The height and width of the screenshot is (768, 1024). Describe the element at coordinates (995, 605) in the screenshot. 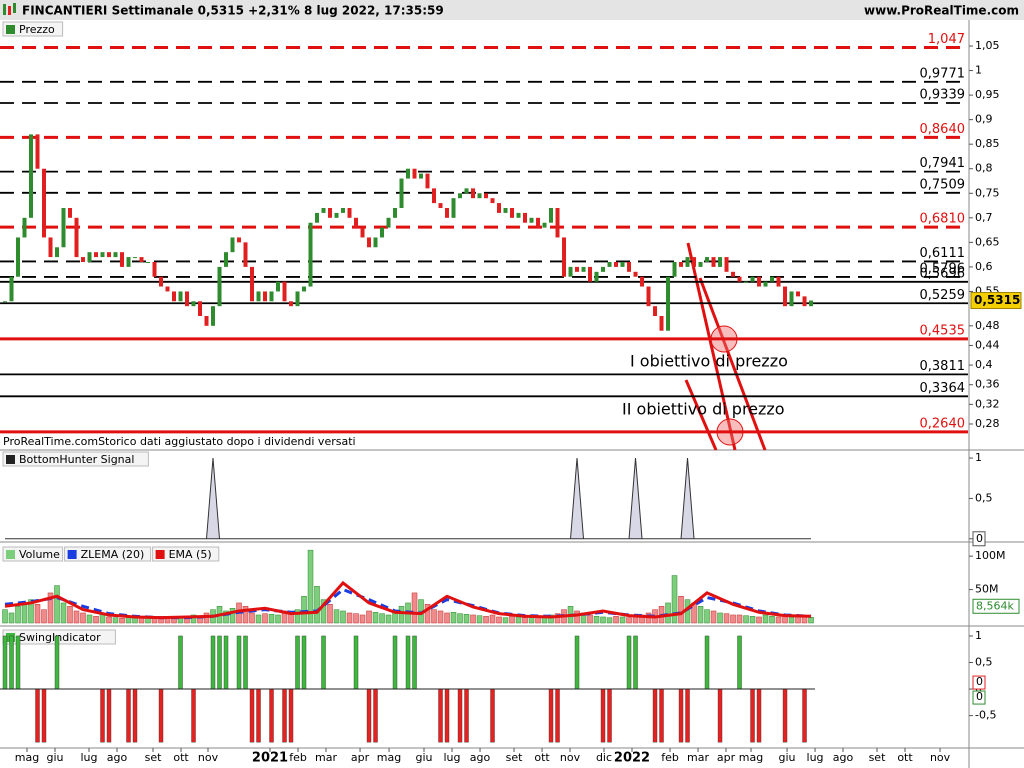

I see `last-value-label: 8,564k` at that location.